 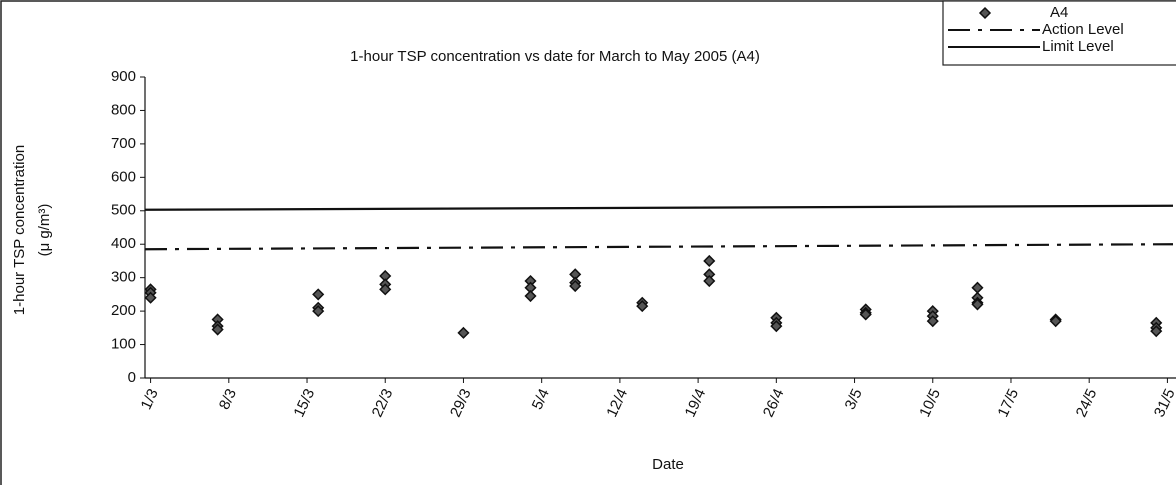 I want to click on x-tick-label: 1/3, so click(x=150, y=399).